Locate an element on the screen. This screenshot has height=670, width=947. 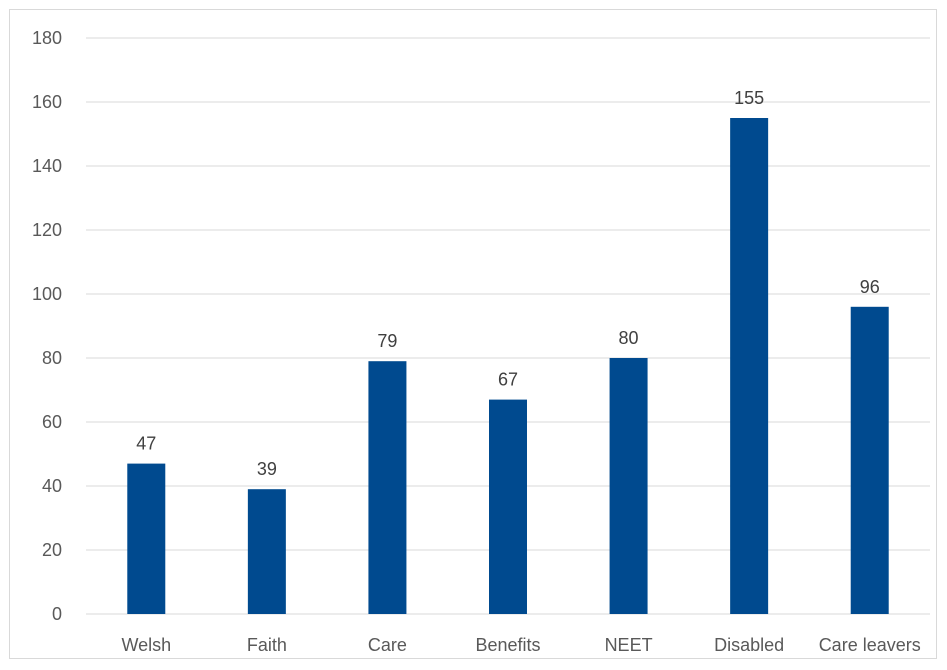
x-category-label: Care is located at coordinates (387, 645).